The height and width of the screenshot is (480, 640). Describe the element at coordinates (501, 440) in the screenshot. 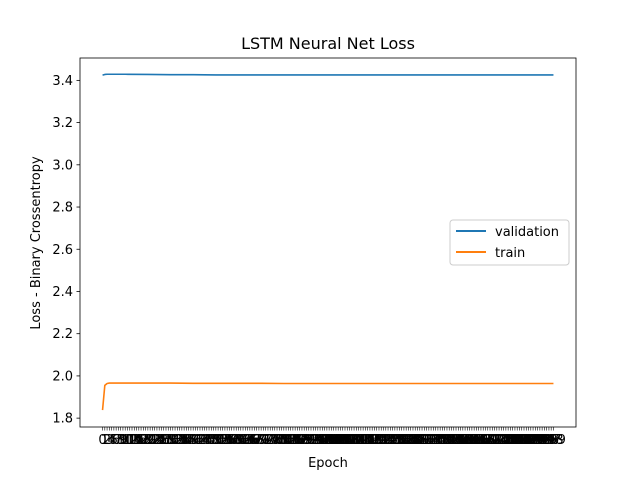

I see `x-tick-label: 176` at that location.